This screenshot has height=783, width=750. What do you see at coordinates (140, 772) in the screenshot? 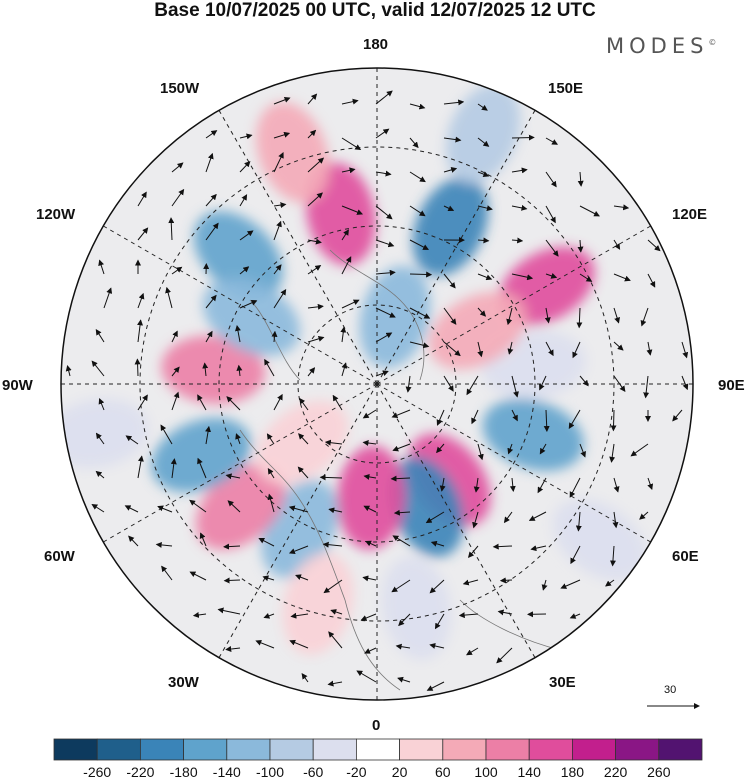
I see `colorbar-tick-label: -220` at bounding box center [140, 772].